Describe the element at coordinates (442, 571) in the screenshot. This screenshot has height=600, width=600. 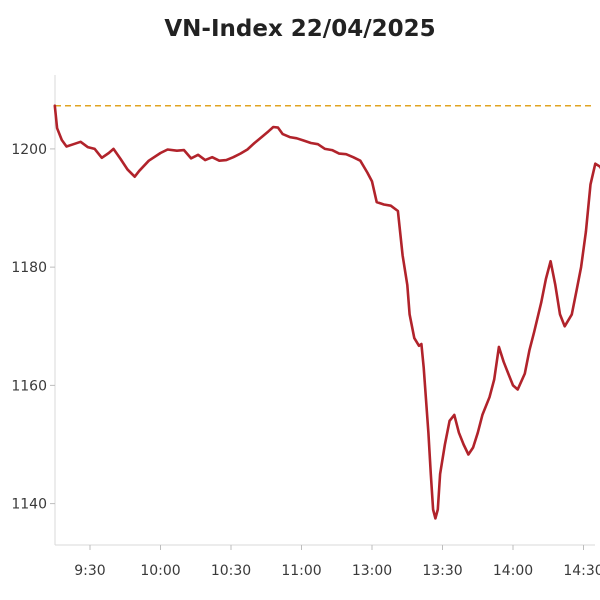
I see `x-tick-label: 13:30` at that location.